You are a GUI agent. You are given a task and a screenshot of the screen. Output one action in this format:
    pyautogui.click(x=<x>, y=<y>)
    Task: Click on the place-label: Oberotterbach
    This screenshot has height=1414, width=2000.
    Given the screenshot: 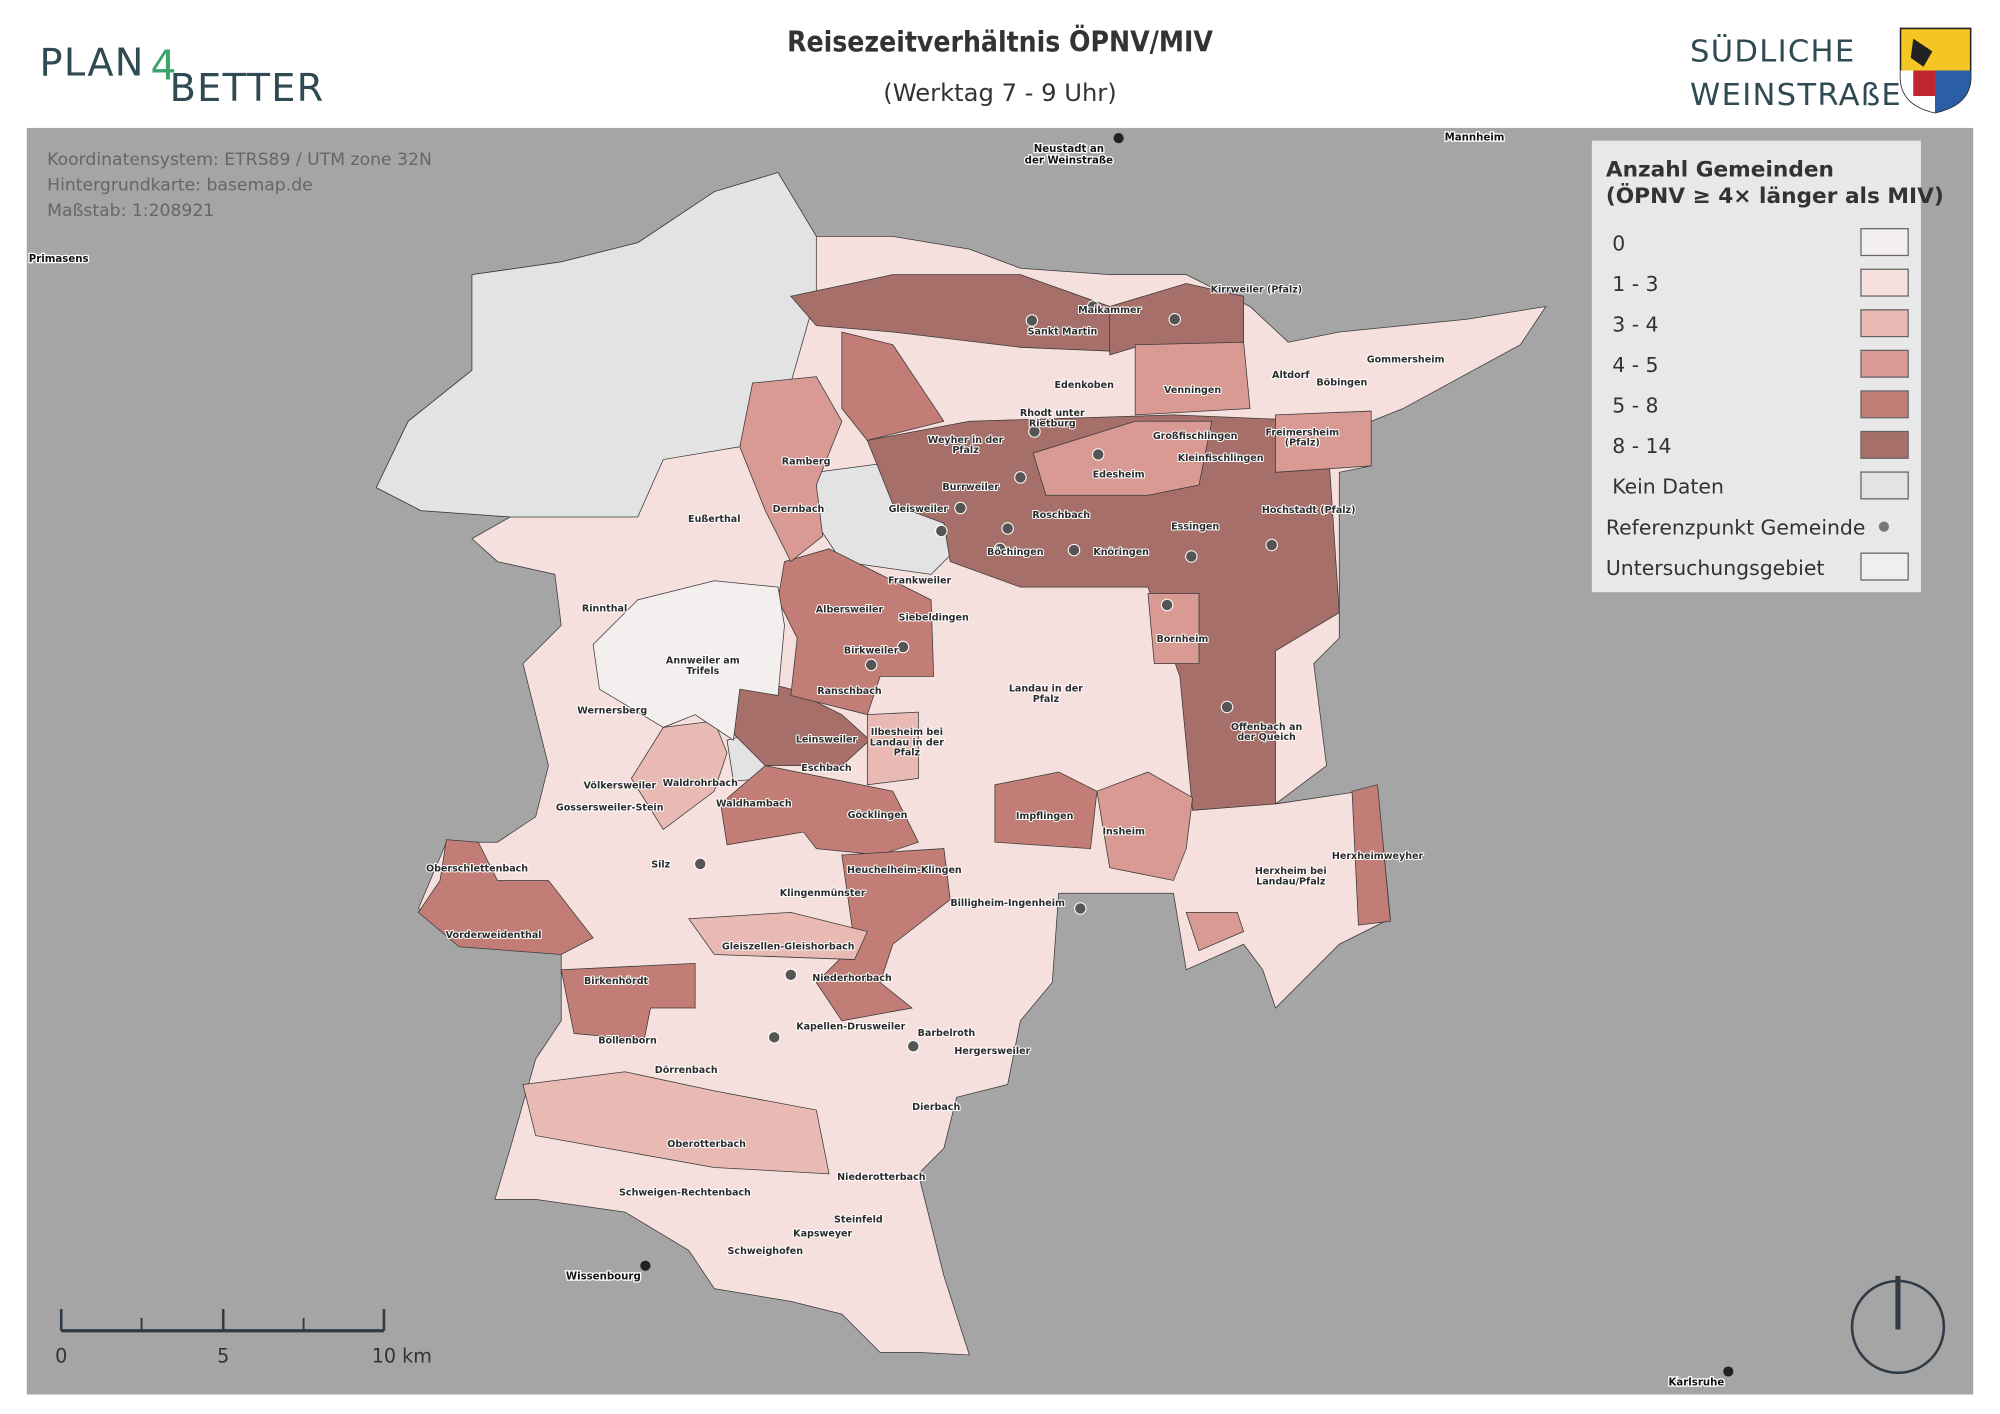 What is the action you would take?
    pyautogui.click(x=706, y=1144)
    